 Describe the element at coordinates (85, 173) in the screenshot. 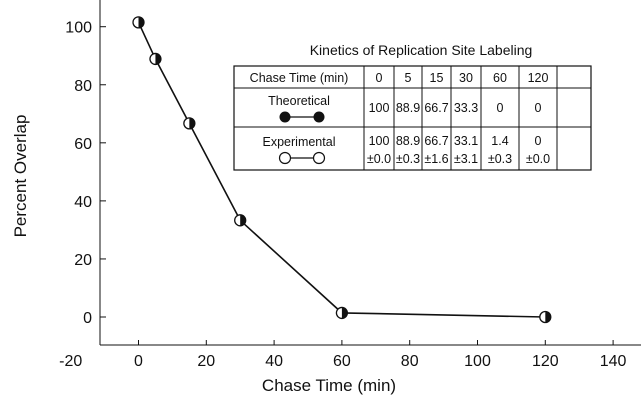

I see `y-ticks-group: 0 20 40 60 80 100` at that location.